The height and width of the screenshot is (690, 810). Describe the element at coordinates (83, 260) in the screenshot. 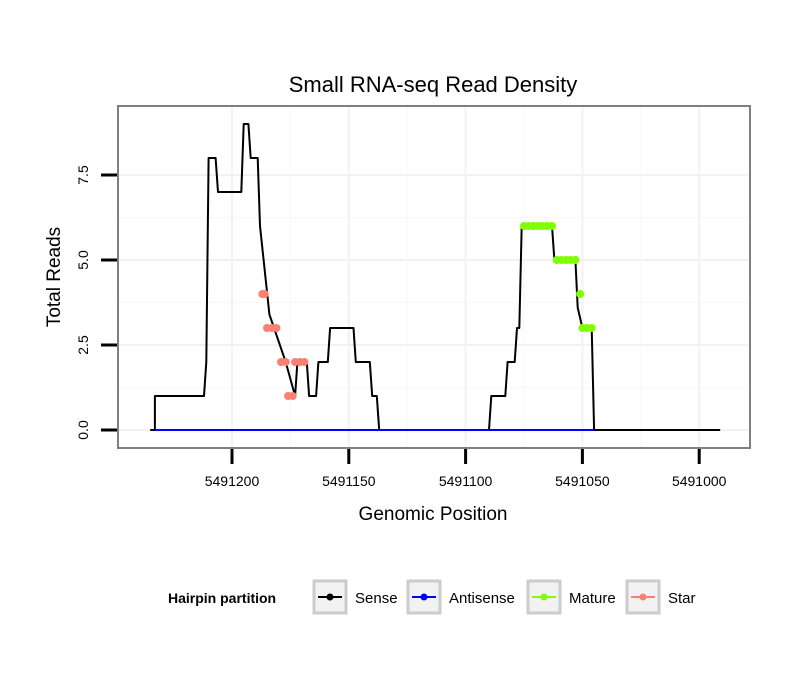

I see `y-tick-label: 5.0` at that location.